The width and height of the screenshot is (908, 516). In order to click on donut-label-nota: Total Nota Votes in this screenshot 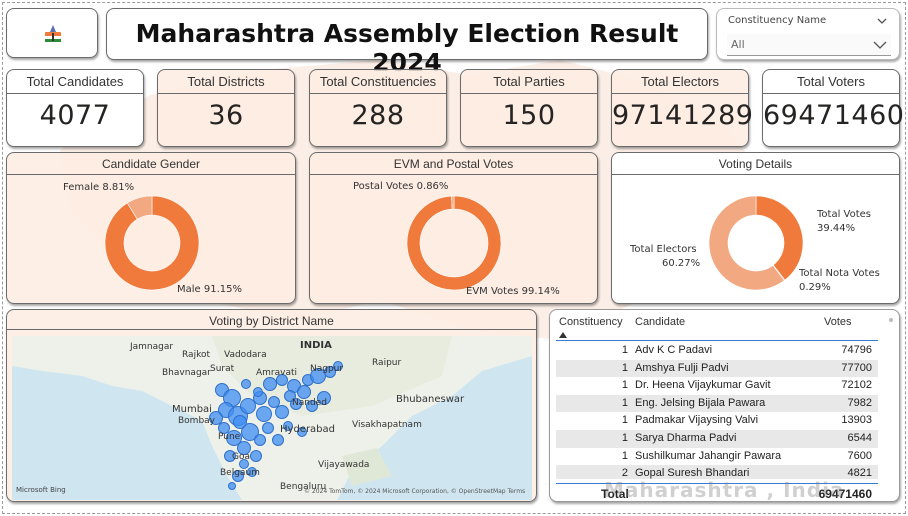, I will do `click(839, 273)`.